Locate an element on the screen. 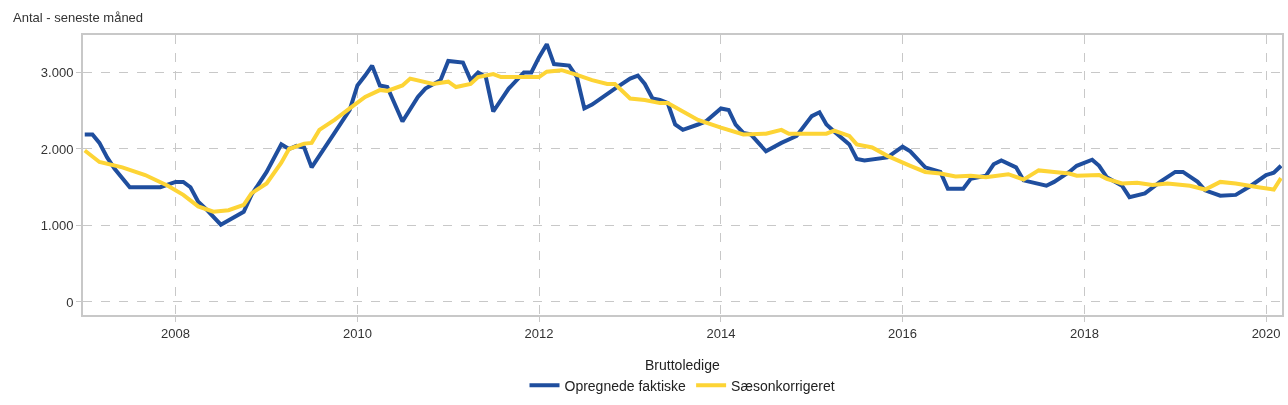 The height and width of the screenshot is (405, 1288). y-axis-title: Antal - seneste måned is located at coordinates (78, 17).